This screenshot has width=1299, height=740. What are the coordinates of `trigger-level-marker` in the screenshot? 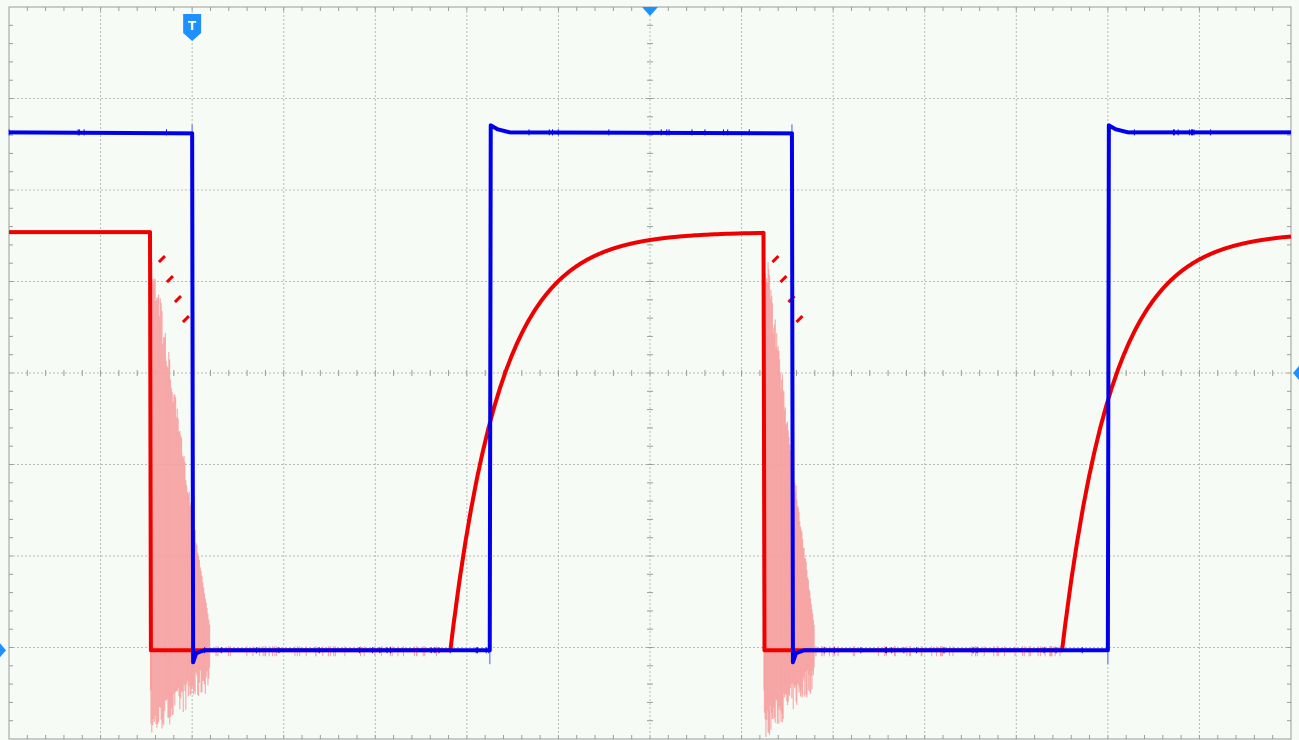 It's located at (1296, 373).